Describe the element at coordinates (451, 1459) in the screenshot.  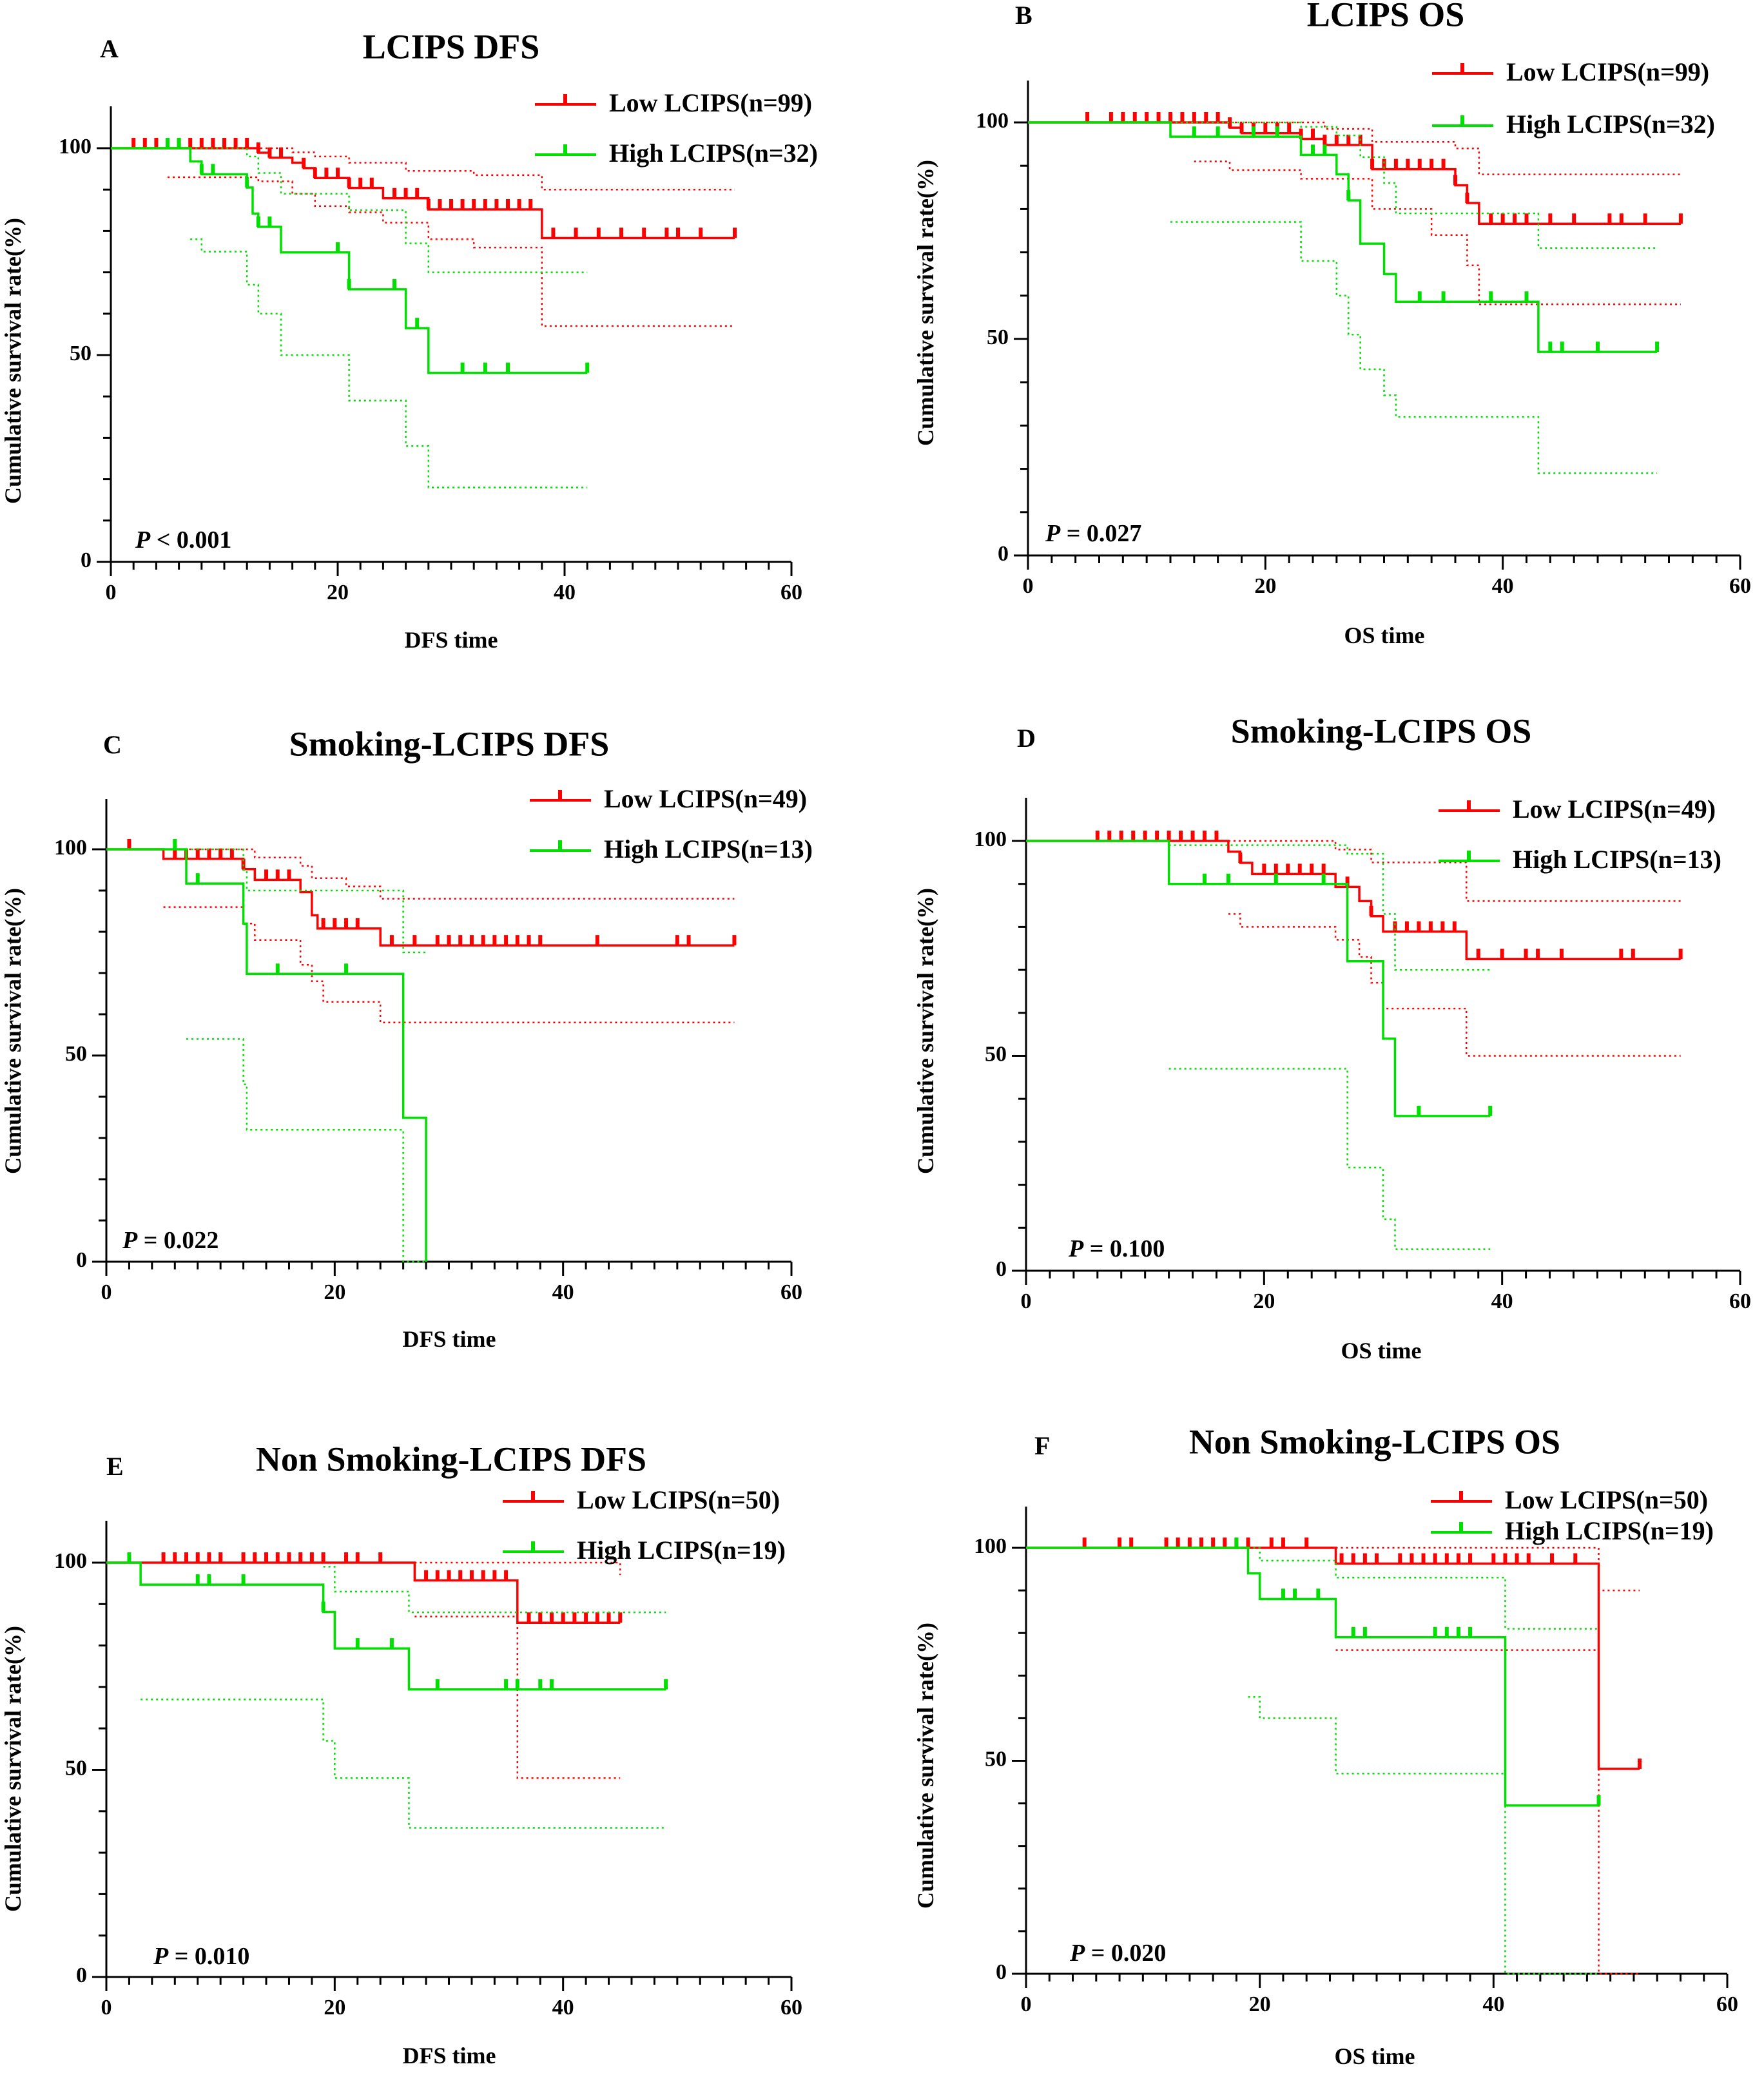
I see `chart-title: Non Smoking-LCIPS DFS` at that location.